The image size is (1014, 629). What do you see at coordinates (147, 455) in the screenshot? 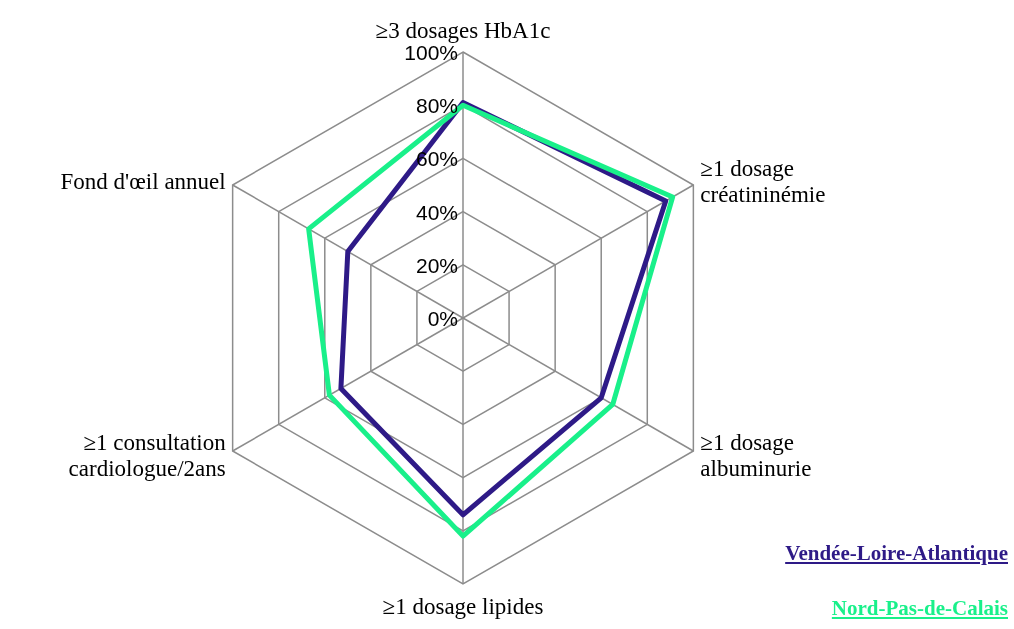
I see `spoke-label: ≥1 consultation cardiologue/2ans` at bounding box center [147, 455].